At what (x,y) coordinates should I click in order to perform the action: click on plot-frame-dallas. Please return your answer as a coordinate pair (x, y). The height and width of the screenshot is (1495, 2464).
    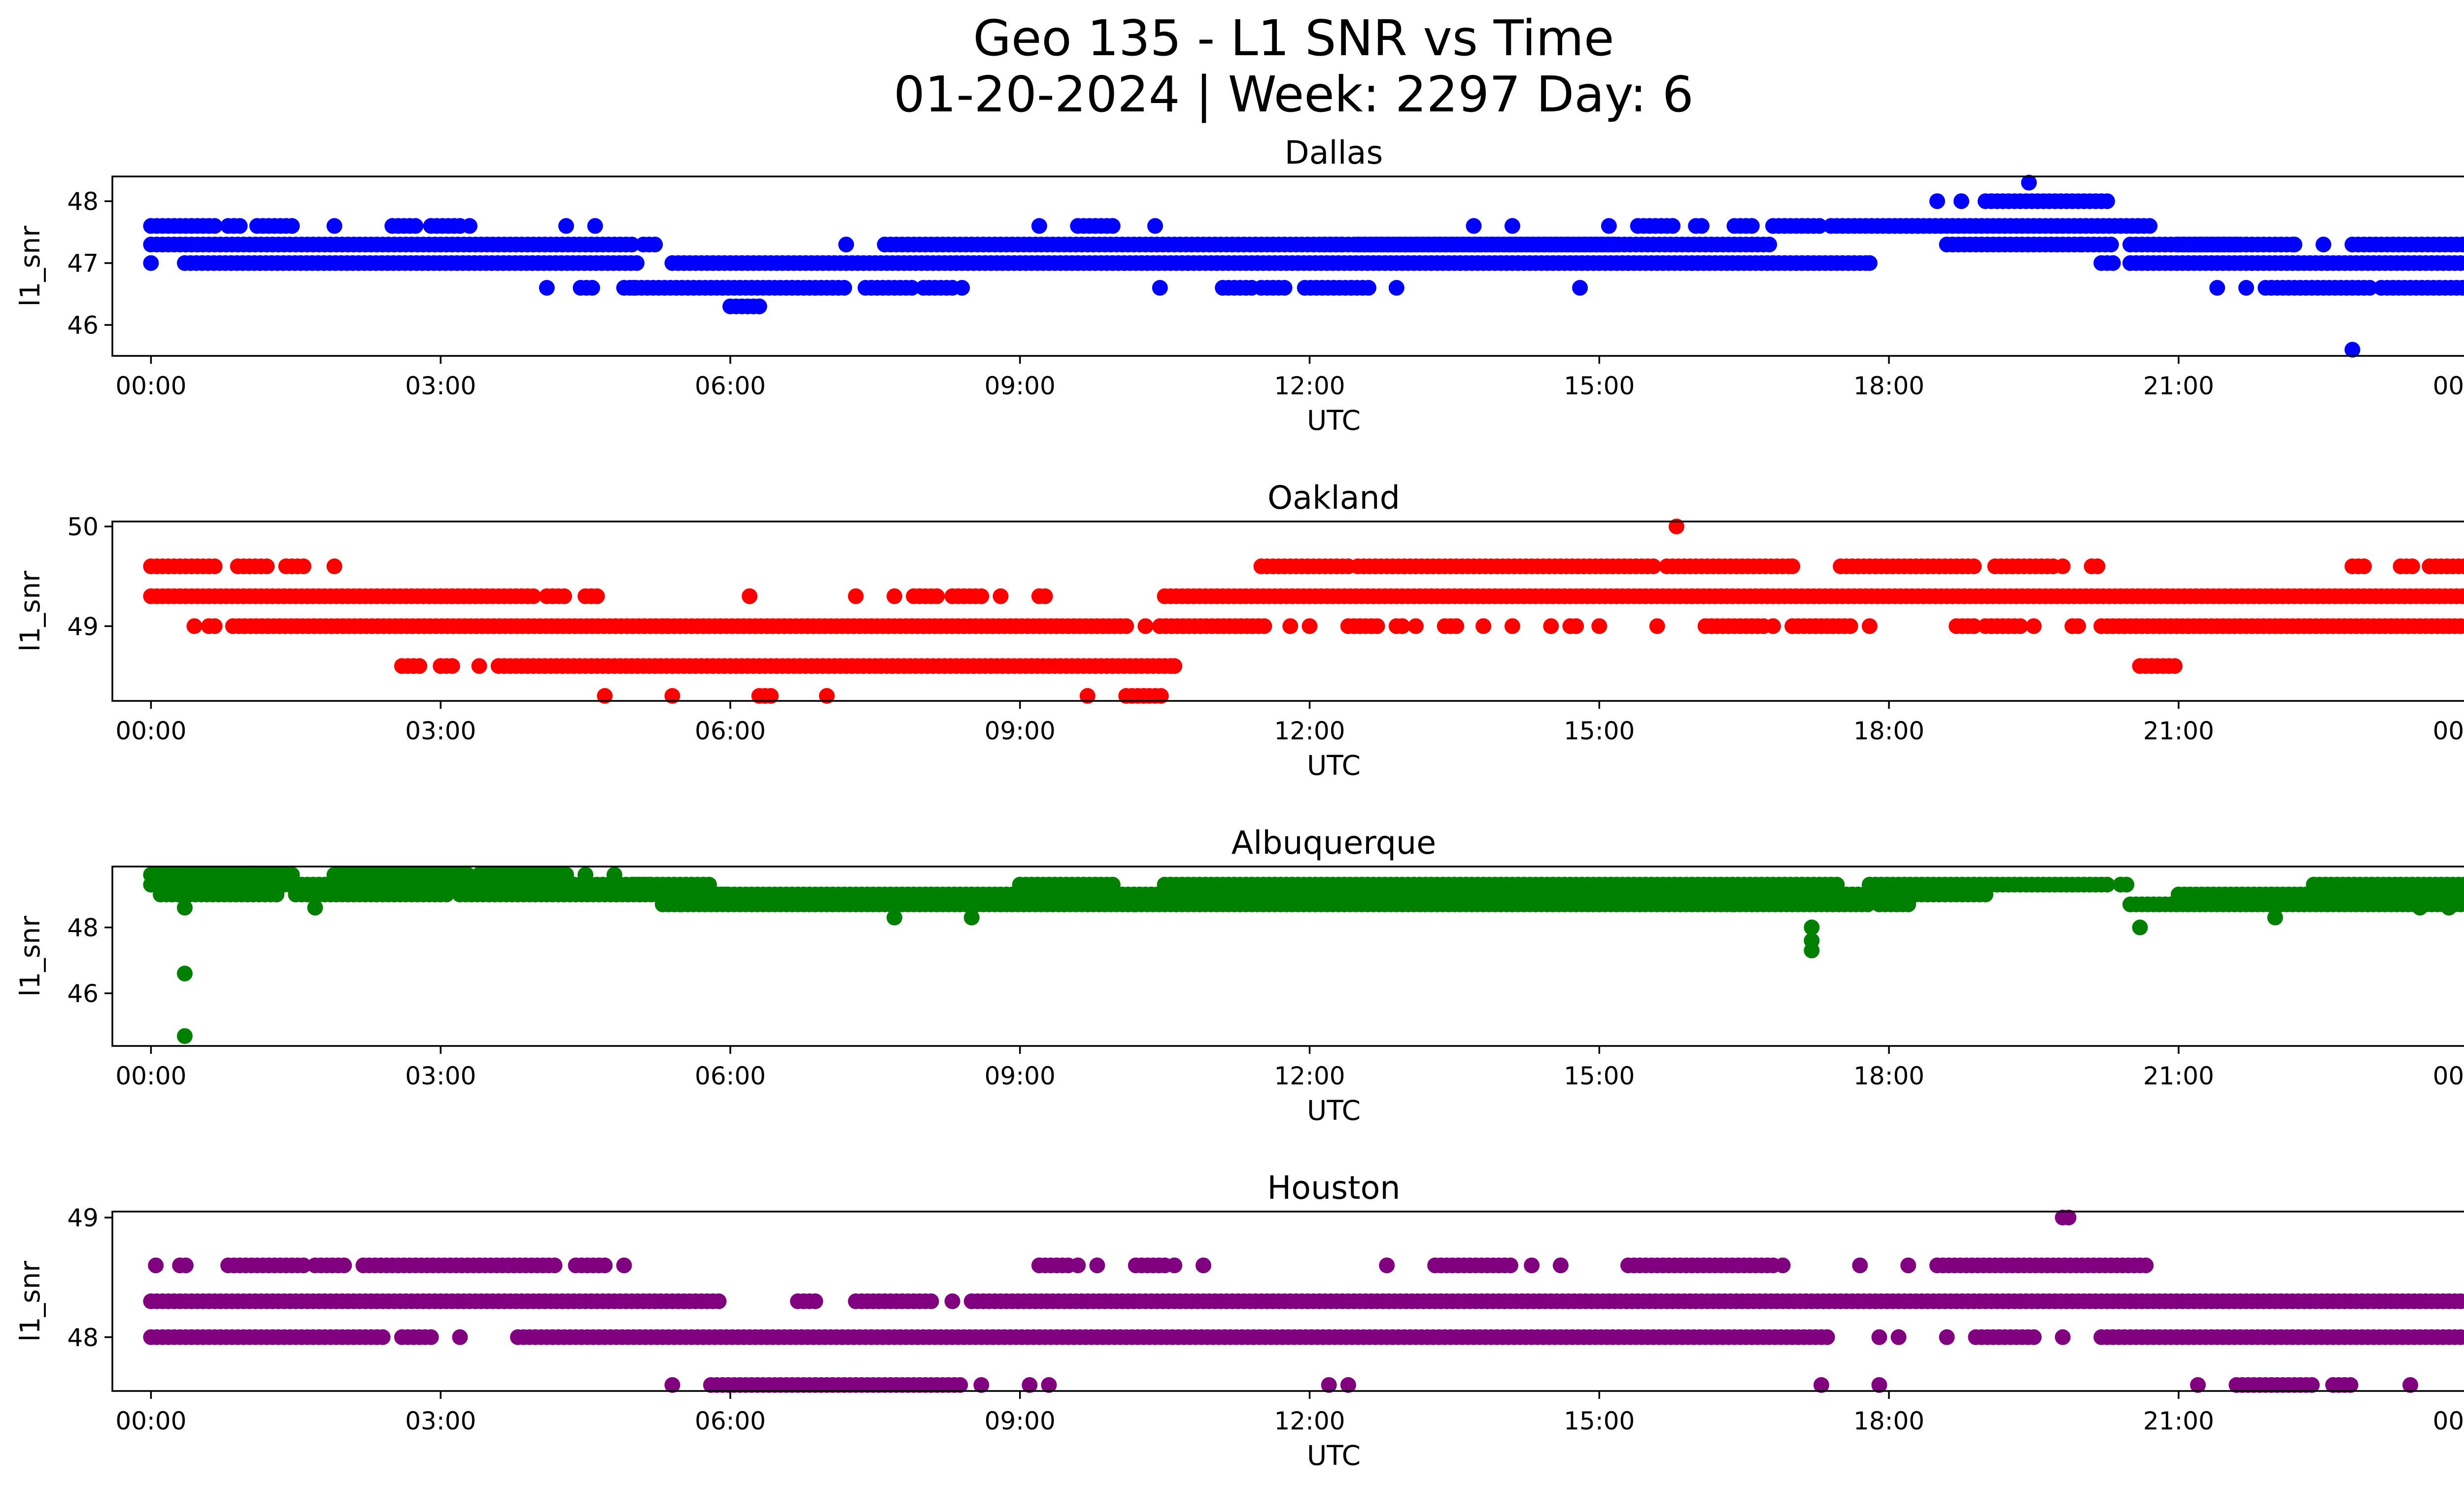
    Looking at the image, I should click on (1287, 266).